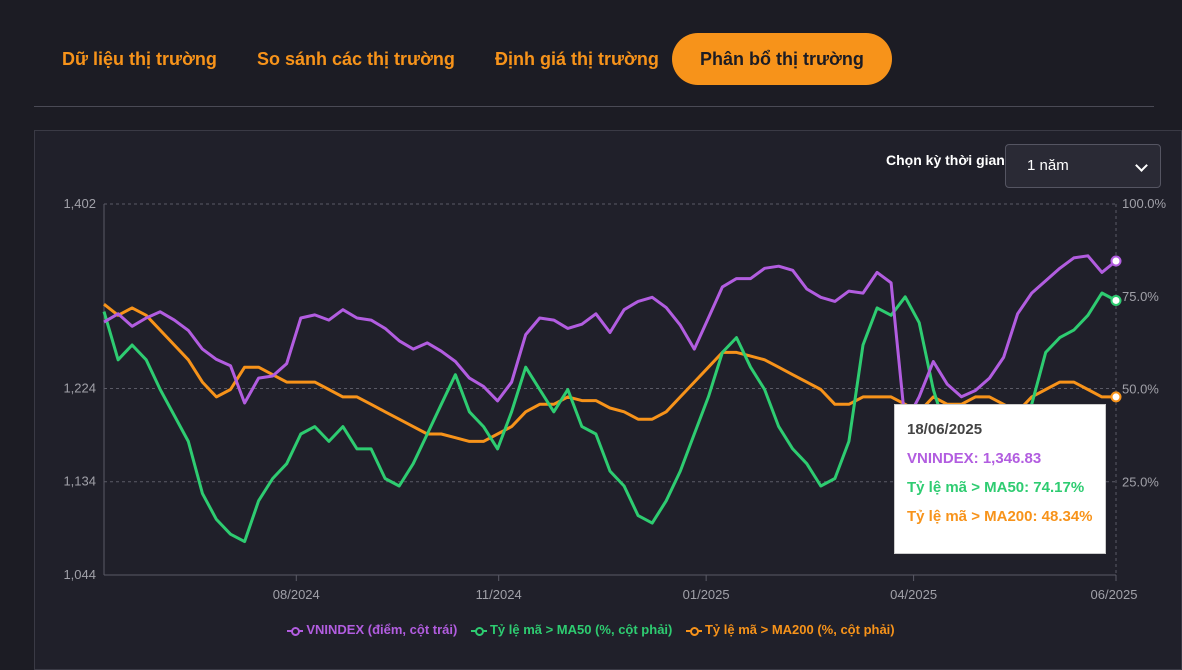  Describe the element at coordinates (1048, 165) in the screenshot. I see `period-selected-value: 1 năm` at that location.